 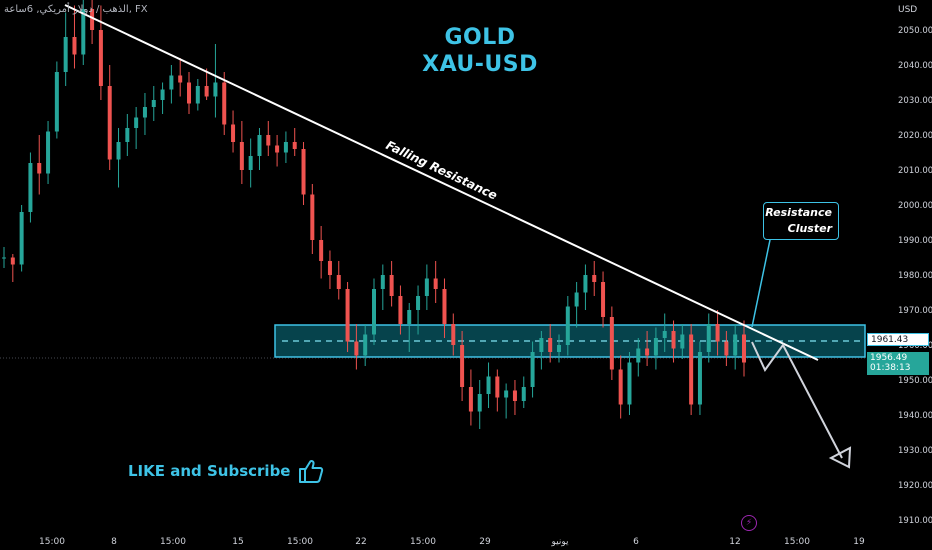 What do you see at coordinates (311, 471) in the screenshot?
I see `thumbs-up-icon` at bounding box center [311, 471].